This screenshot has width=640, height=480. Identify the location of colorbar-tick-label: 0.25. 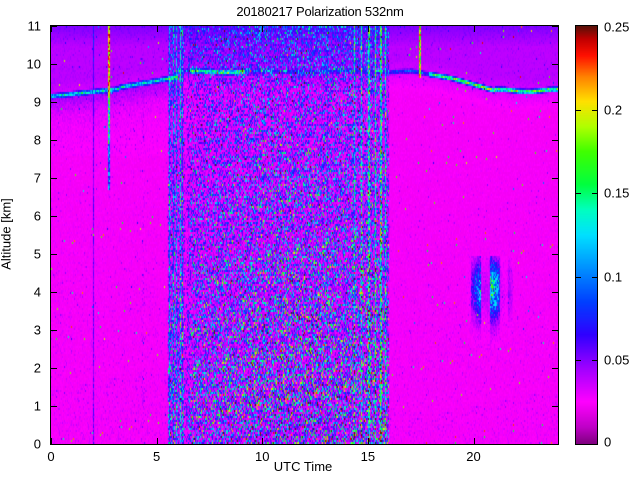
(617, 27).